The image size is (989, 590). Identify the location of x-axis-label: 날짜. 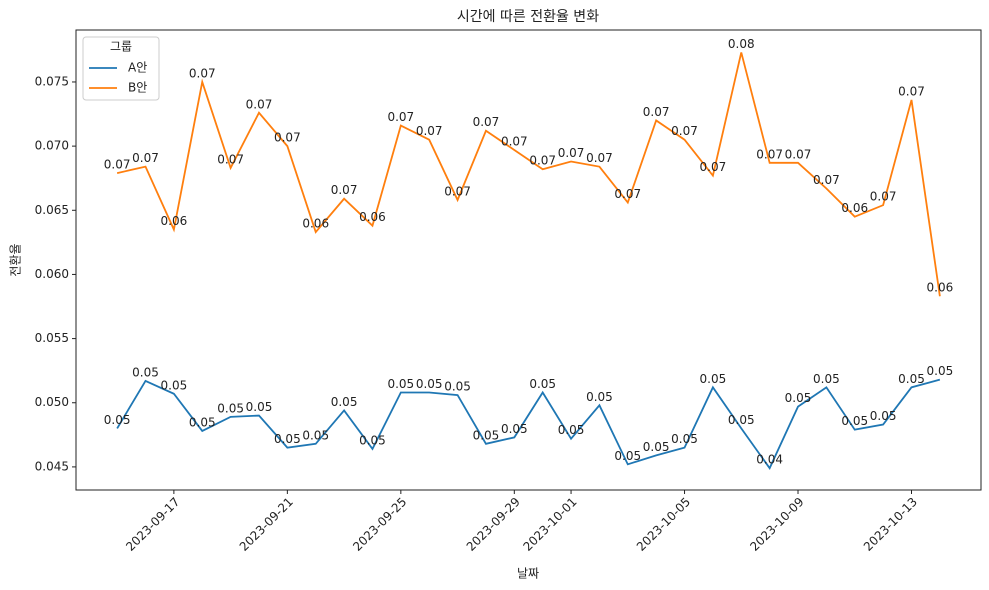
(528, 574).